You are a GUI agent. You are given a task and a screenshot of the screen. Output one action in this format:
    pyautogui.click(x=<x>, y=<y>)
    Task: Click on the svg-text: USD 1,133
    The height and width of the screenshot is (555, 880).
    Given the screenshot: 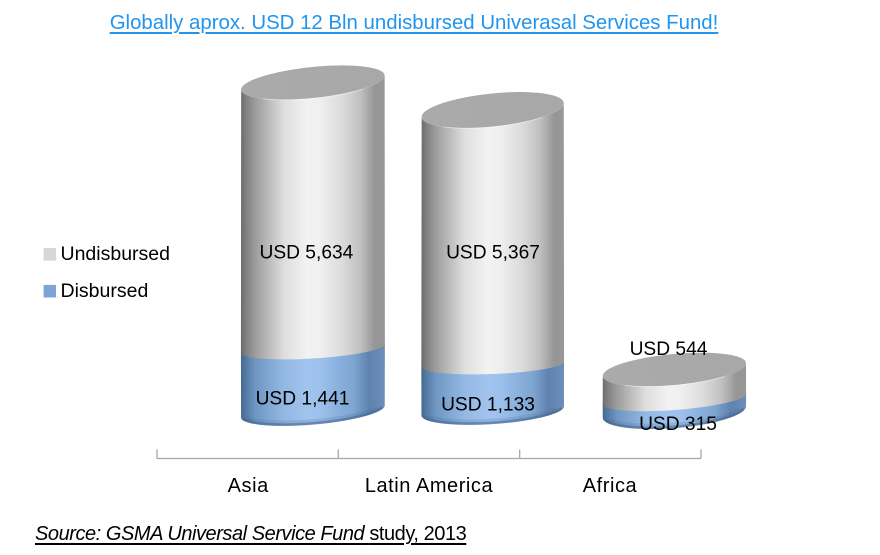 What is the action you would take?
    pyautogui.click(x=488, y=405)
    